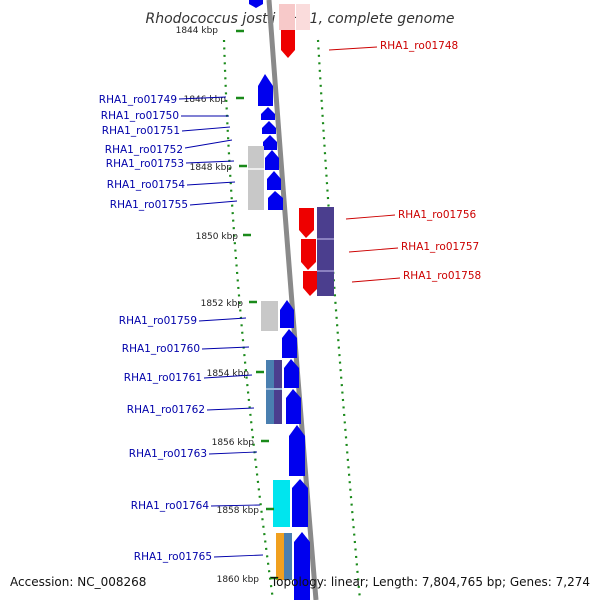  I want to click on gene-label-rha1-ro01759: RHA1_ro01759, so click(158, 321).